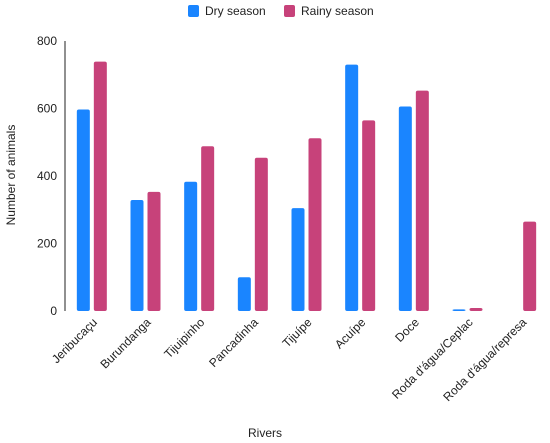  I want to click on y-tick-label: 800, so click(47, 41).